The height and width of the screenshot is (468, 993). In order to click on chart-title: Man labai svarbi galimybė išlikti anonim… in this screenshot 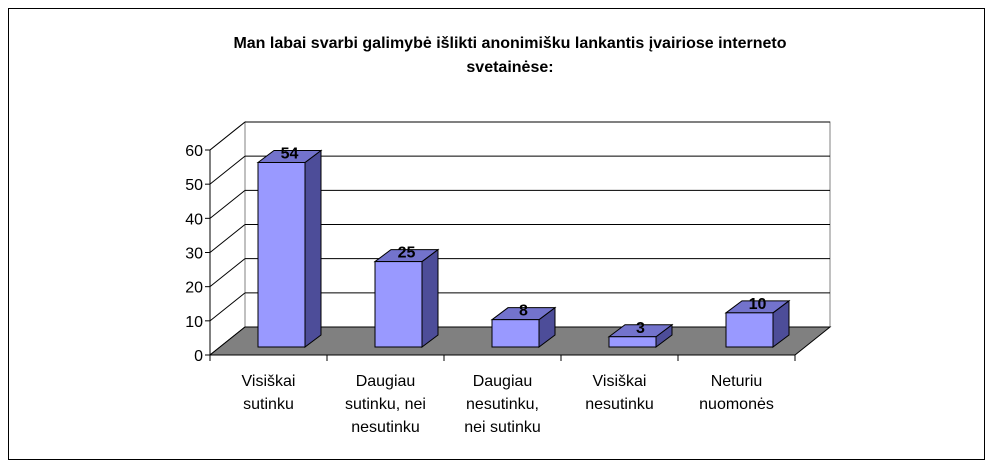, I will do `click(509, 55)`.